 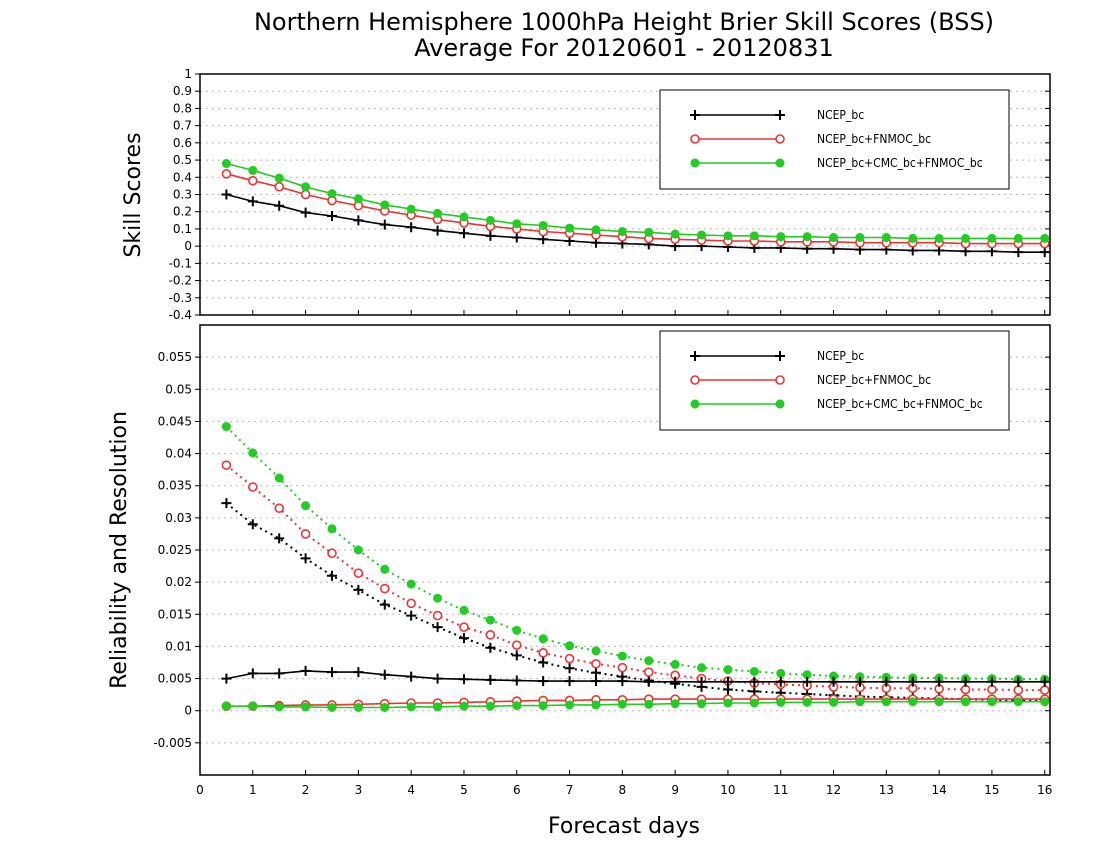 I want to click on x-tick-label: 2, so click(x=306, y=790).